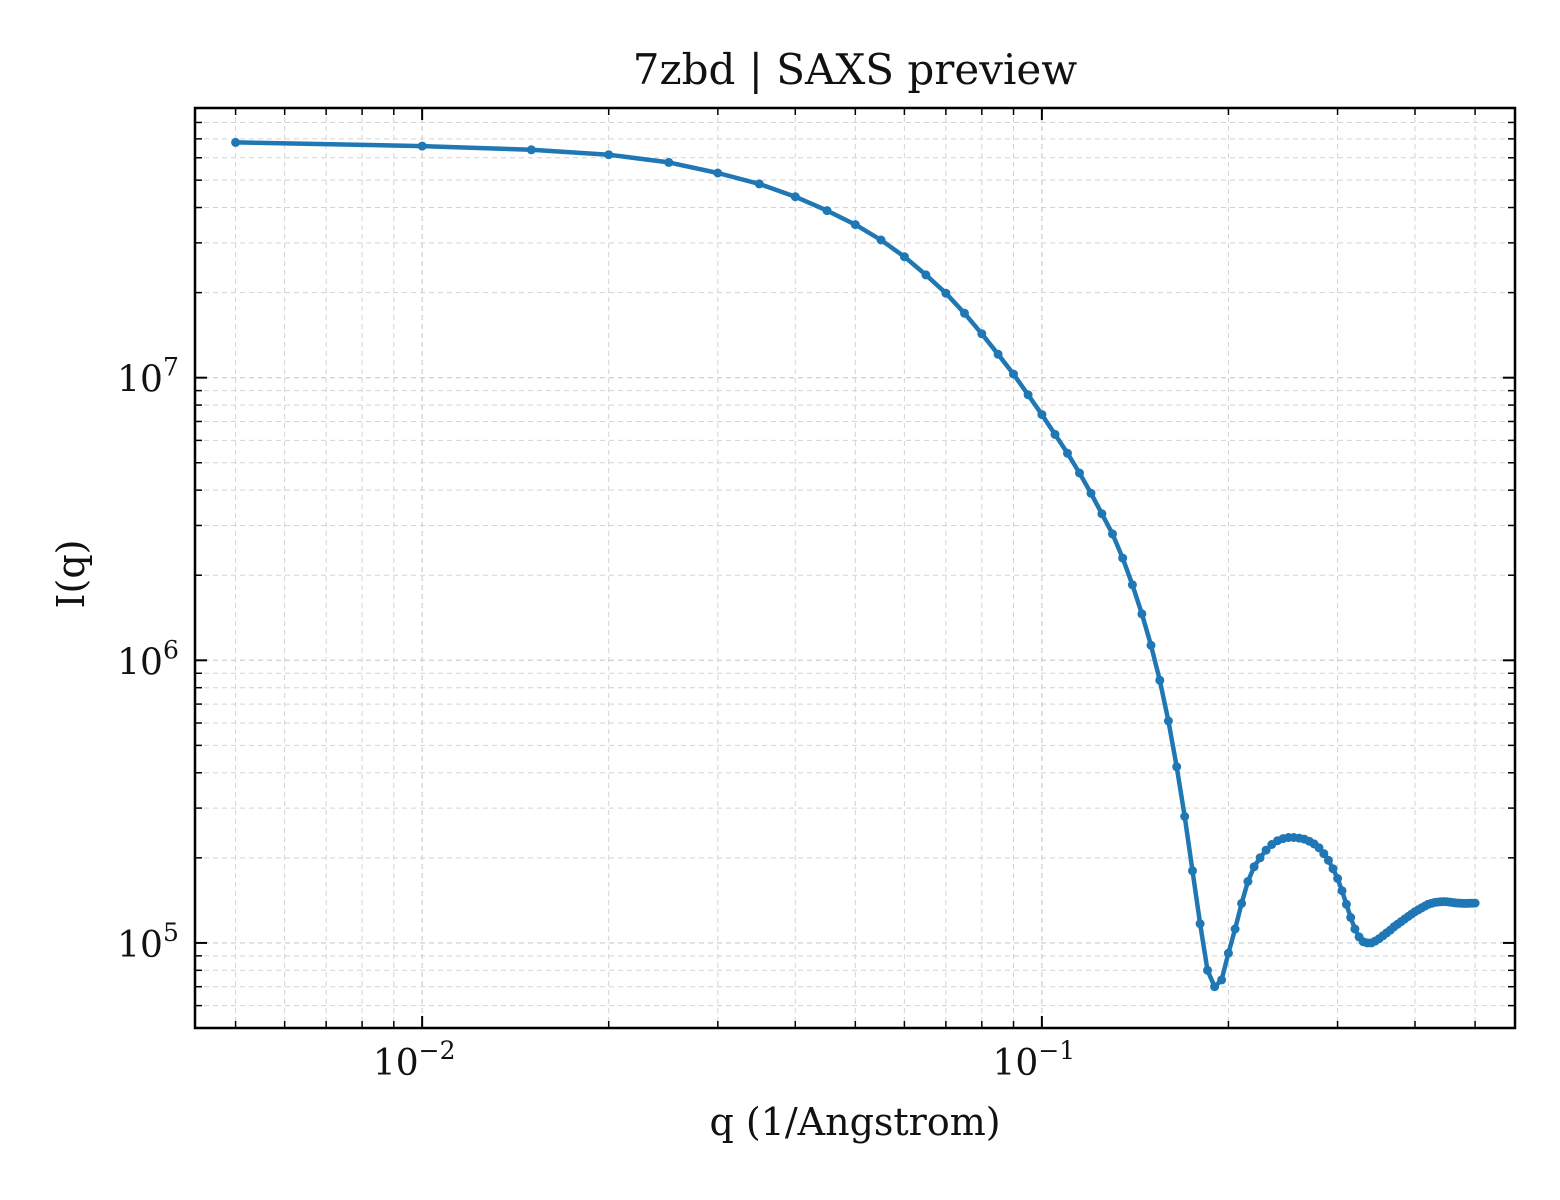 The height and width of the screenshot is (1200, 1560). What do you see at coordinates (414, 1060) in the screenshot?
I see `x-tick-label: 10⁻²` at bounding box center [414, 1060].